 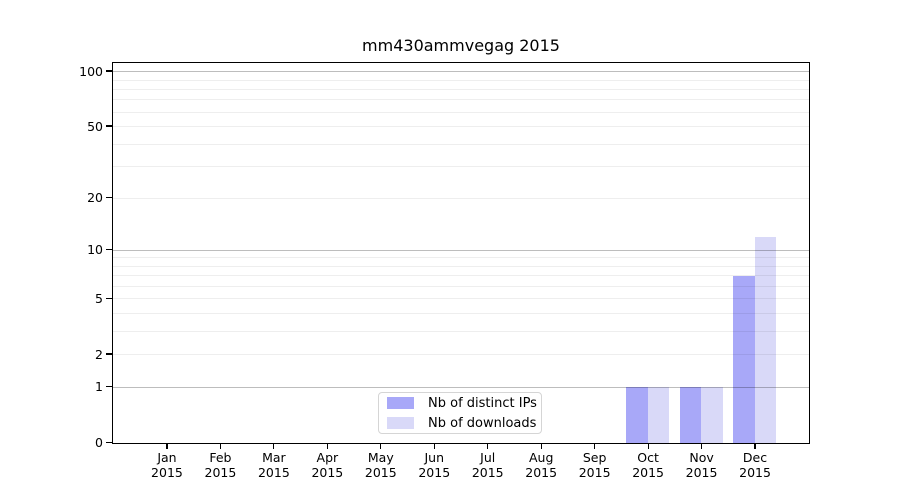 I want to click on bar-nb-of-distinct-ips-oct, so click(x=637, y=415).